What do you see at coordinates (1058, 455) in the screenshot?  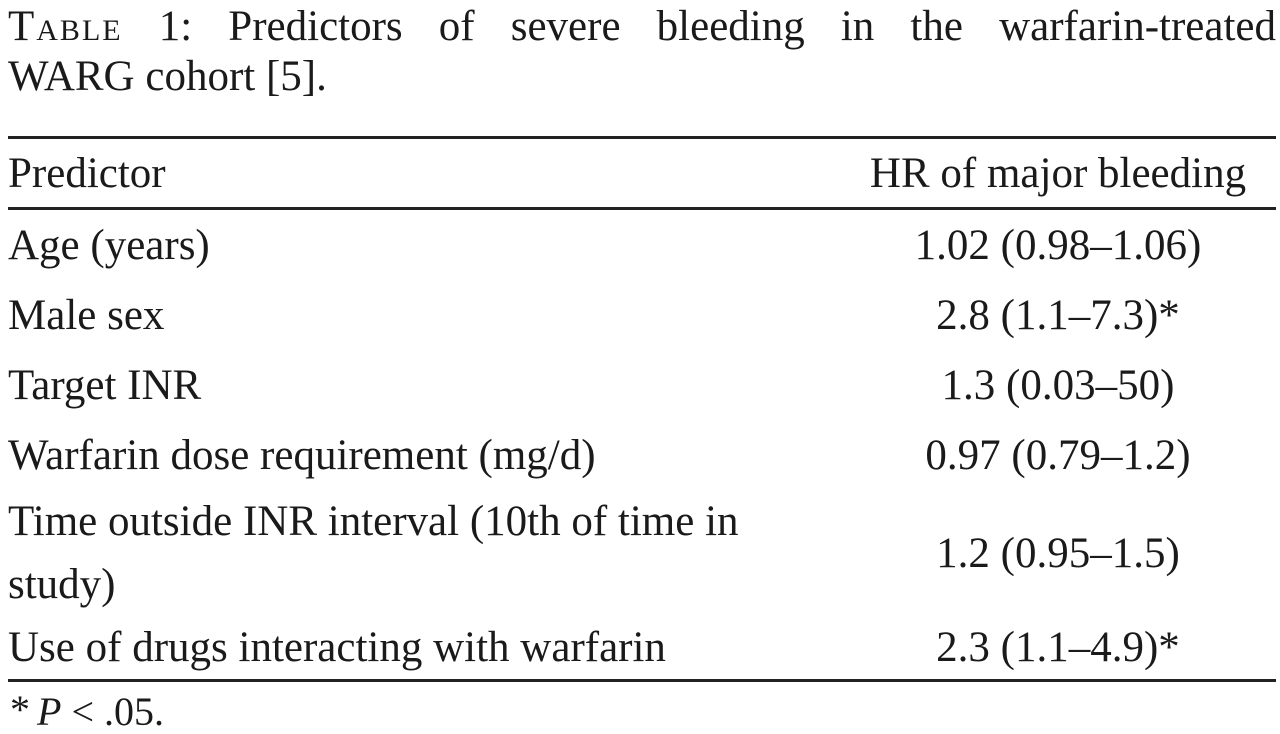 I see `hr-value-cell: 0.97 (0.79–1.2)` at bounding box center [1058, 455].